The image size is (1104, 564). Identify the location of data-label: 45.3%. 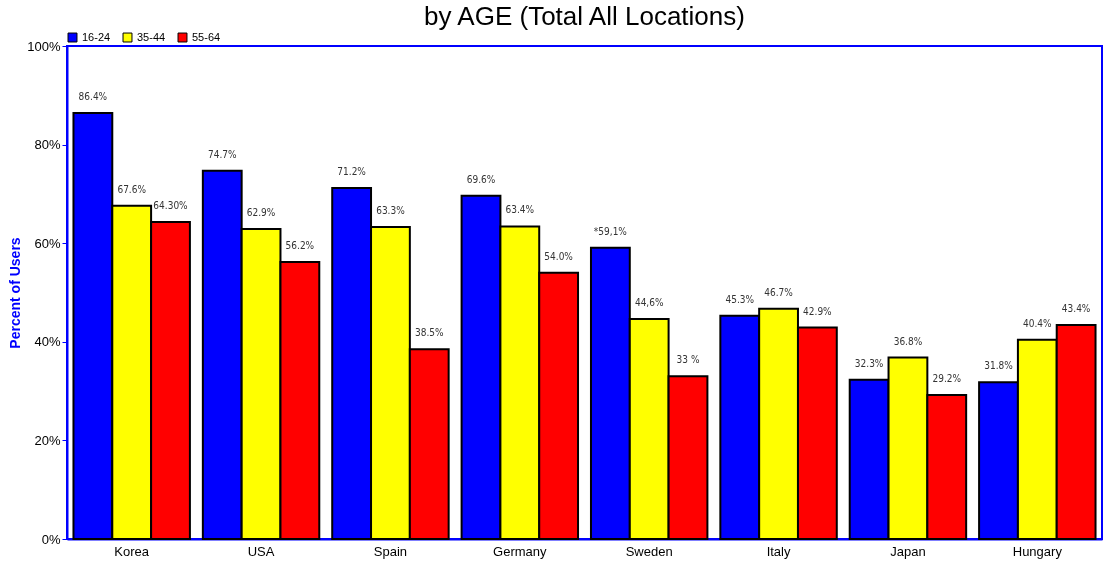
(740, 299).